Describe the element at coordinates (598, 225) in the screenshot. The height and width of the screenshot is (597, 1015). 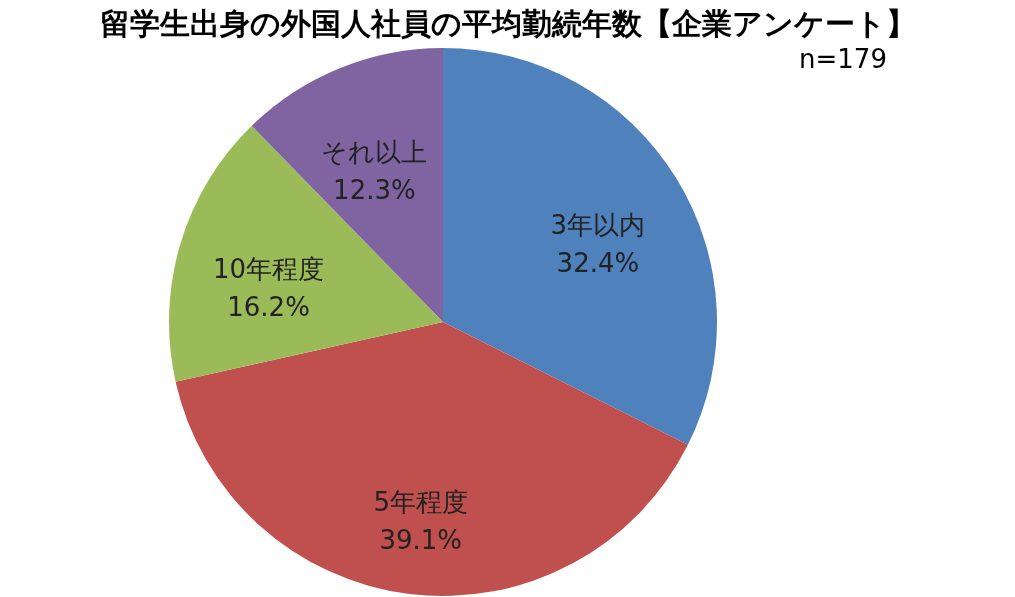
I see `slice-label: 3年以内` at that location.